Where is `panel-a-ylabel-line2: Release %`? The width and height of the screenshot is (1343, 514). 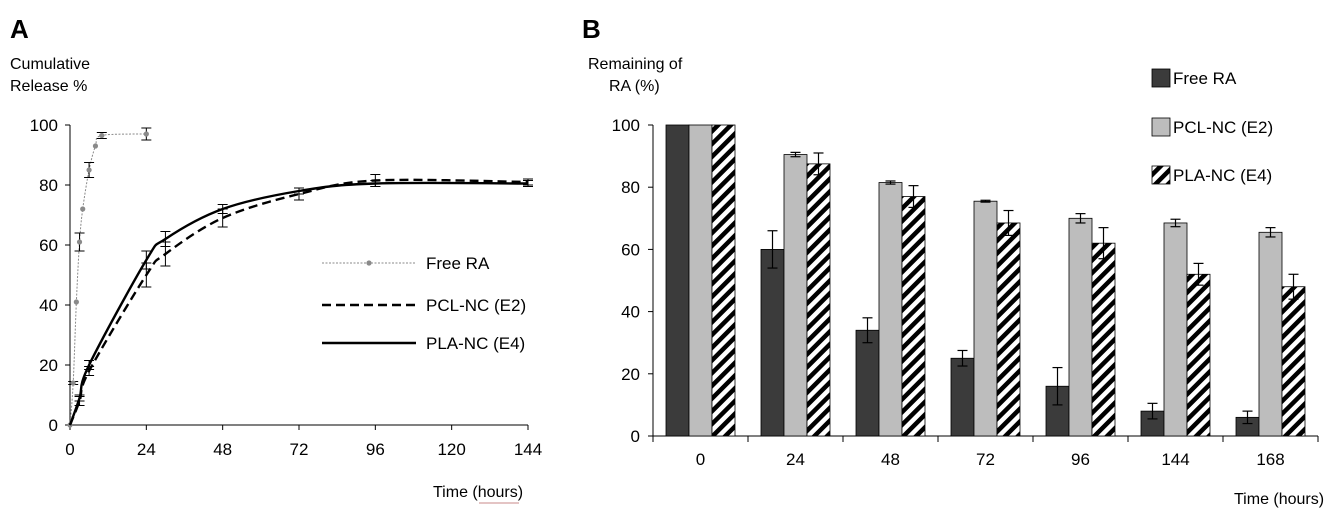
panel-a-ylabel-line2: Release % is located at coordinates (48, 86).